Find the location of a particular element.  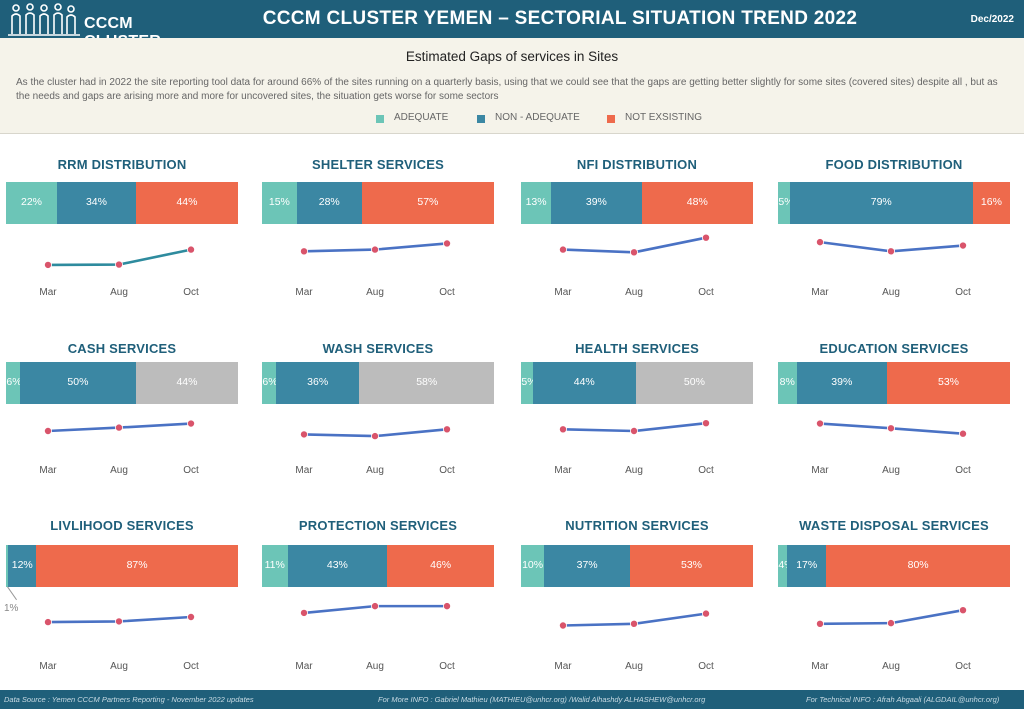

stacked-bar: 11% 43% 46% is located at coordinates (378, 566).